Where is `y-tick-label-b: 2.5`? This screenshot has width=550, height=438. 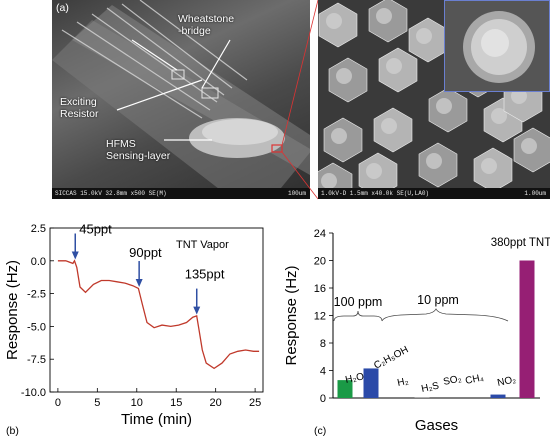 y-tick-label-b: 2.5 is located at coordinates (38, 229).